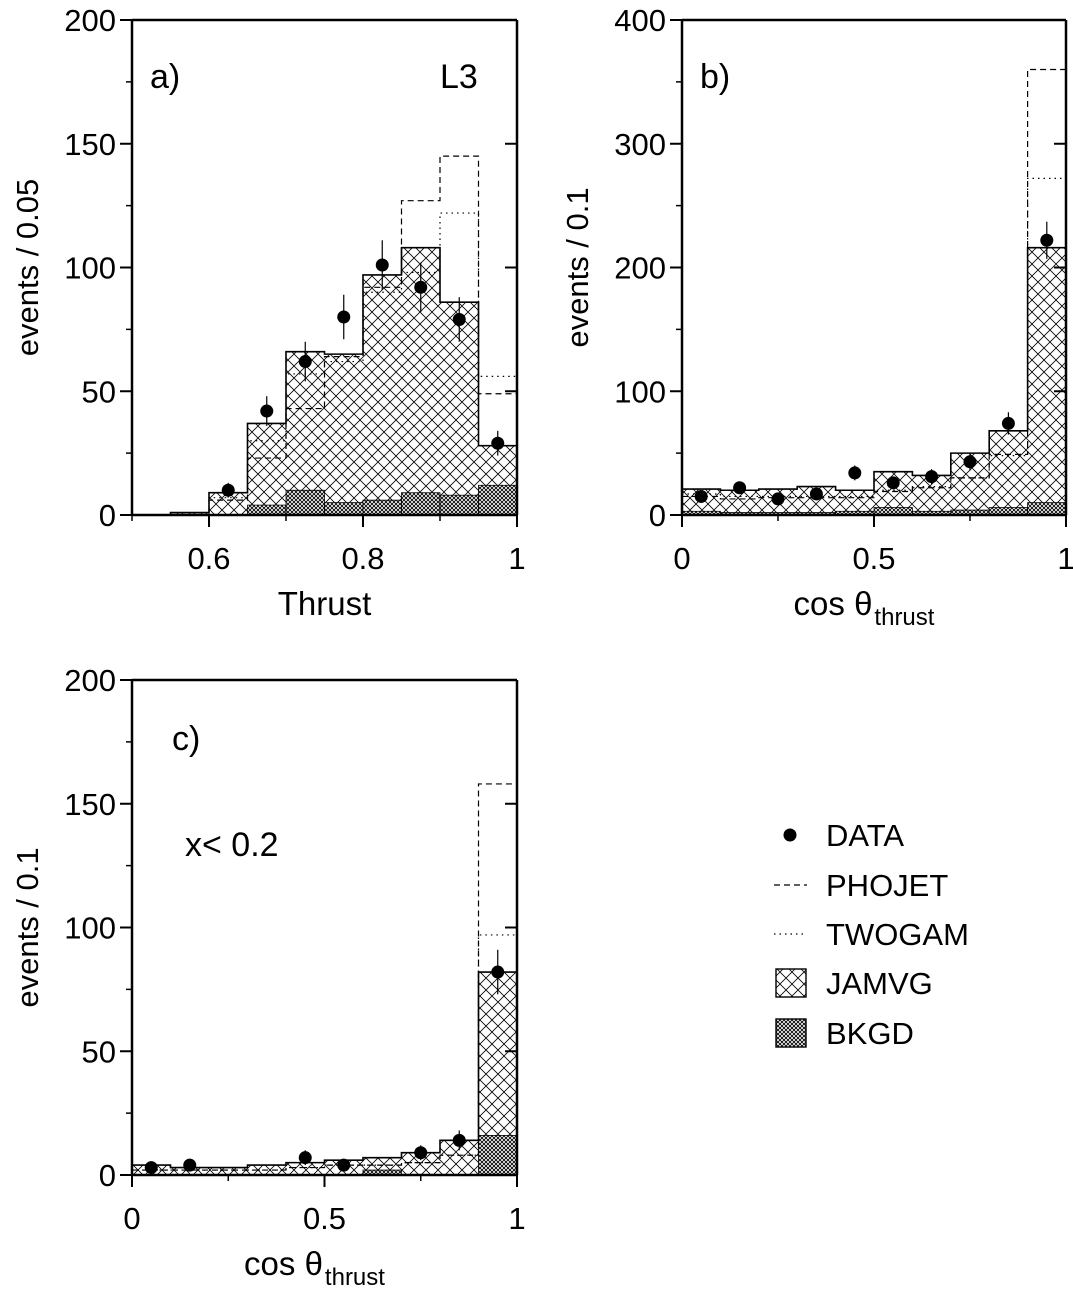  What do you see at coordinates (865, 835) in the screenshot?
I see `legend-label: DATA` at bounding box center [865, 835].